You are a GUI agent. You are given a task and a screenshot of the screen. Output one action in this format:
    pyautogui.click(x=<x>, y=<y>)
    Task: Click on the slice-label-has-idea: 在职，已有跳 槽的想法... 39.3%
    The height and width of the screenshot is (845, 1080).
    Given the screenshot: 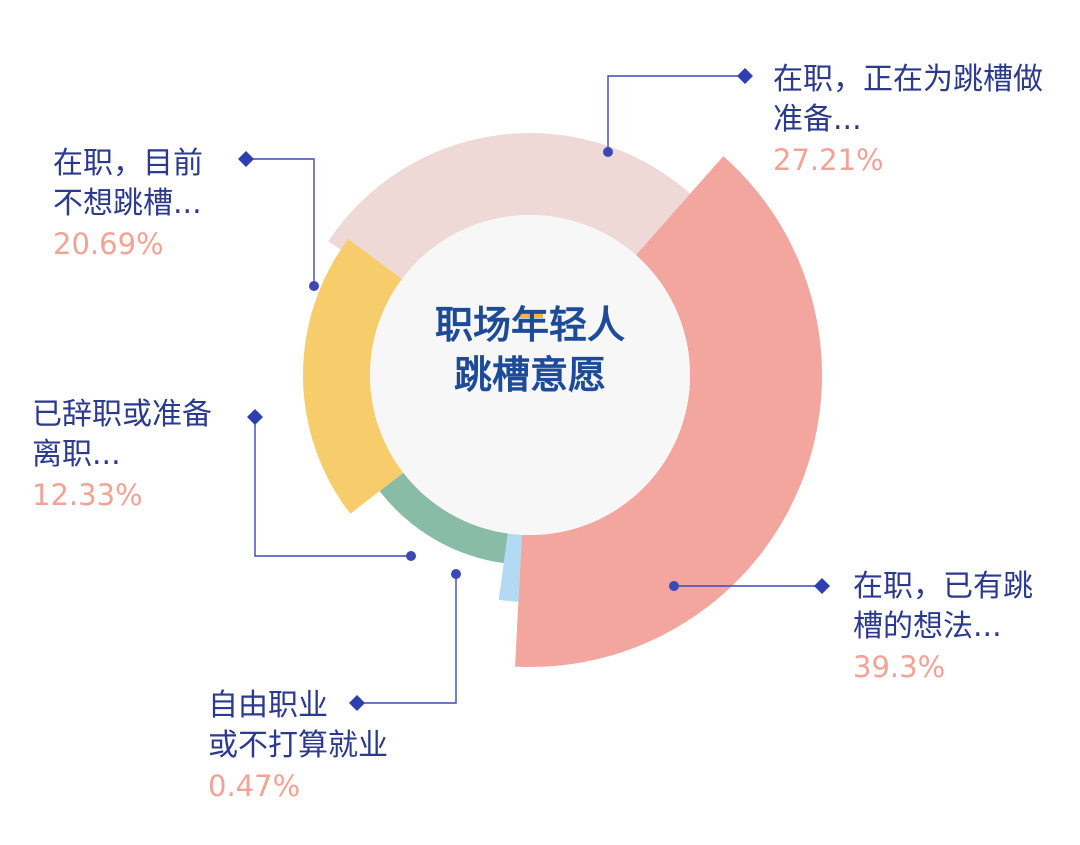 What is the action you would take?
    pyautogui.click(x=943, y=627)
    